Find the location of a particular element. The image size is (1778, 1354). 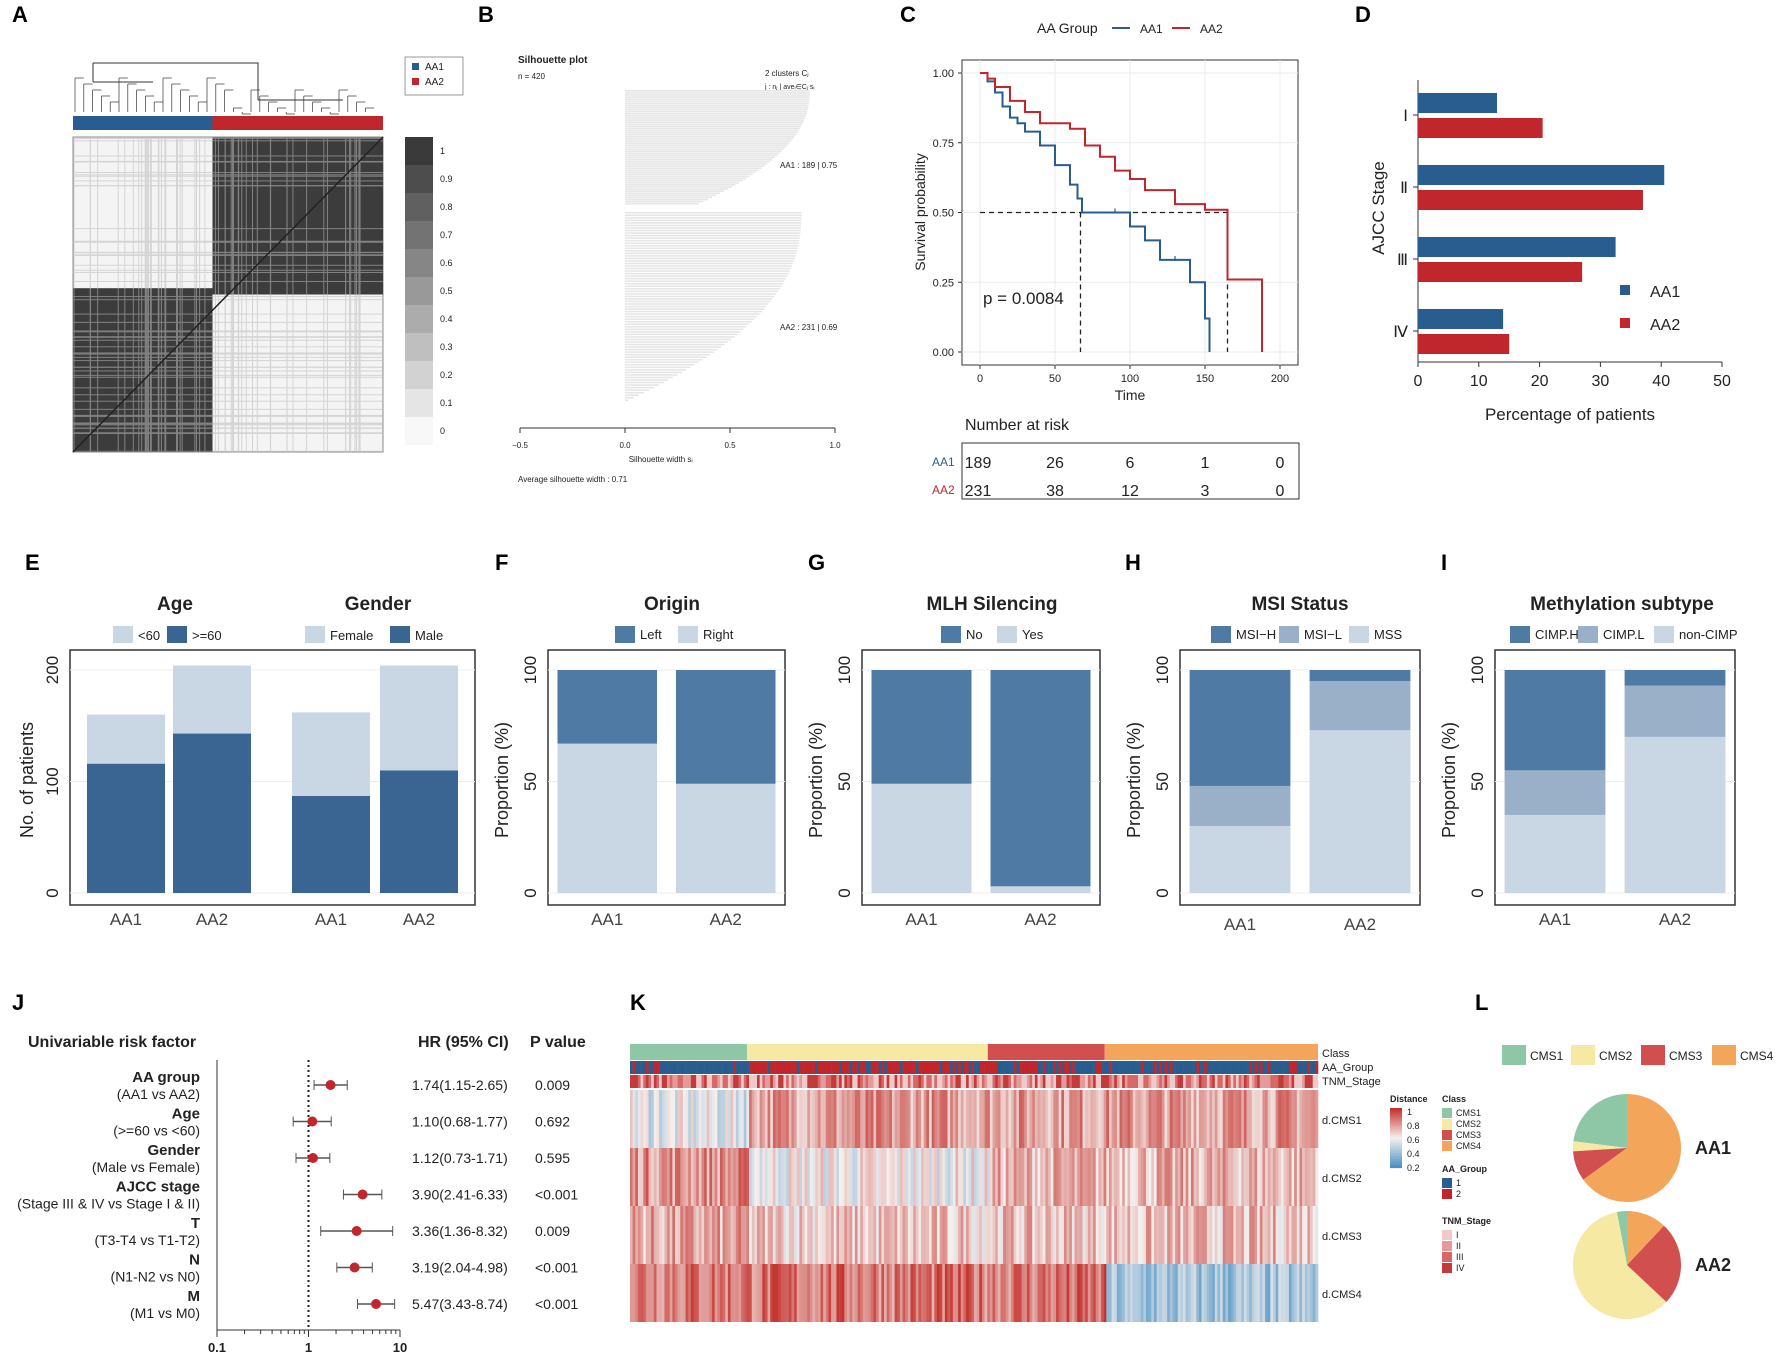

prop-y-label: Proportion (%) is located at coordinates (1449, 780).